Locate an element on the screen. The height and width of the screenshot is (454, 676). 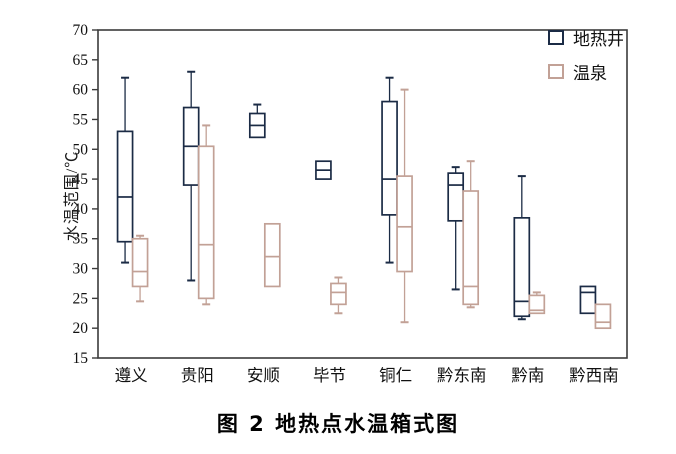
svg-text: 安顺 is located at coordinates (263, 375).